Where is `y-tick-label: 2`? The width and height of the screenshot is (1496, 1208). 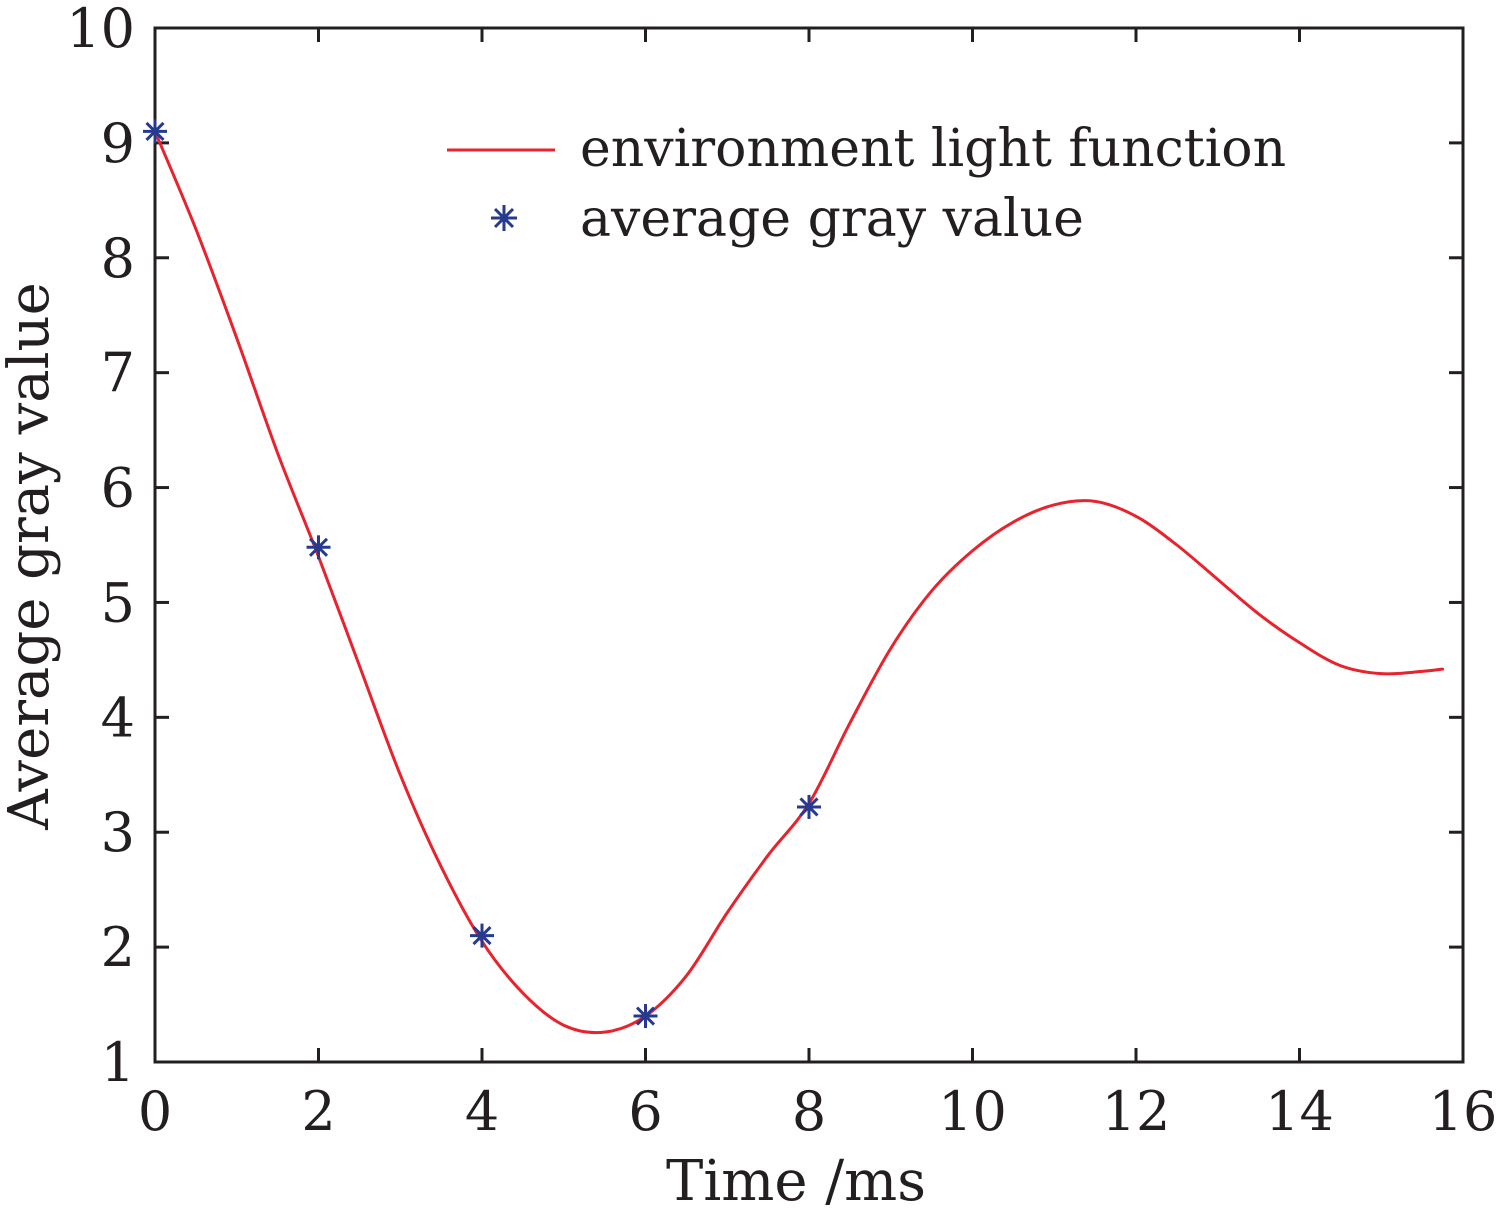 y-tick-label: 2 is located at coordinates (118, 947).